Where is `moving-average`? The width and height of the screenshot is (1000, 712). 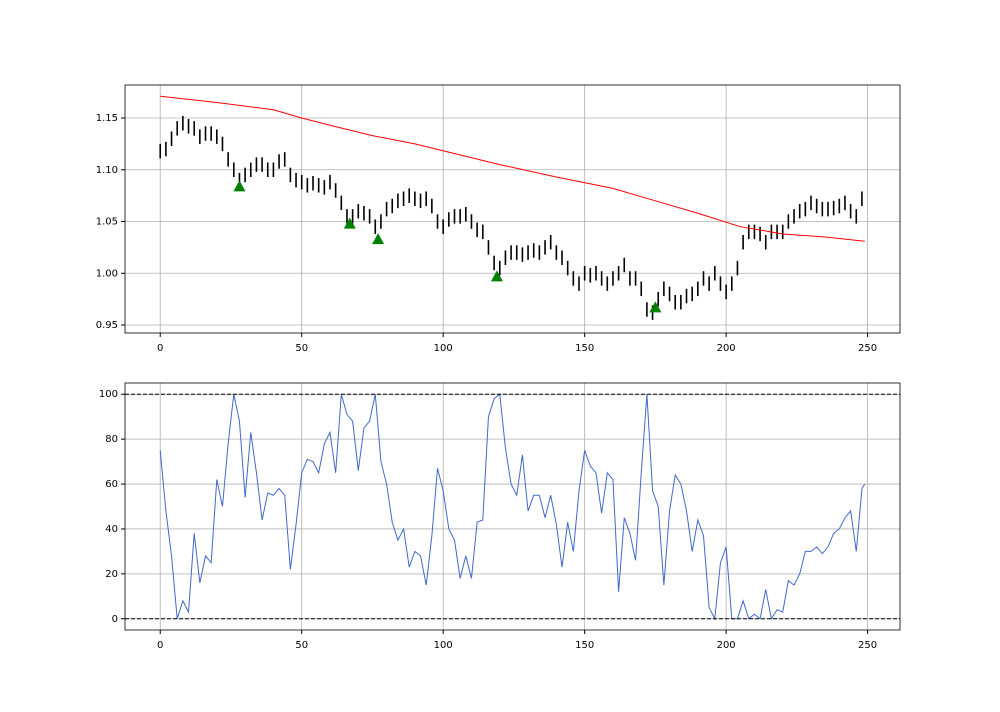
moving-average is located at coordinates (512, 168).